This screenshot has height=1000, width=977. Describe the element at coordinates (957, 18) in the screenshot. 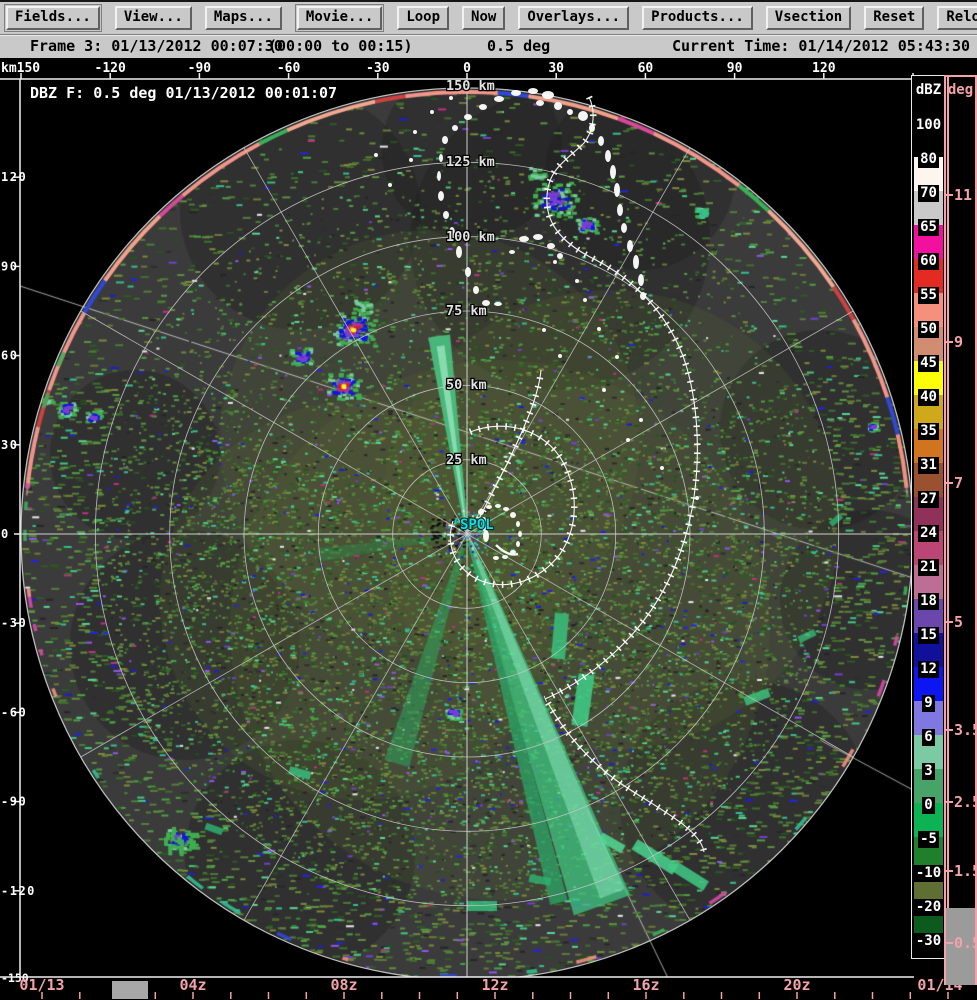

I see `menu-button-reload: Reload` at that location.